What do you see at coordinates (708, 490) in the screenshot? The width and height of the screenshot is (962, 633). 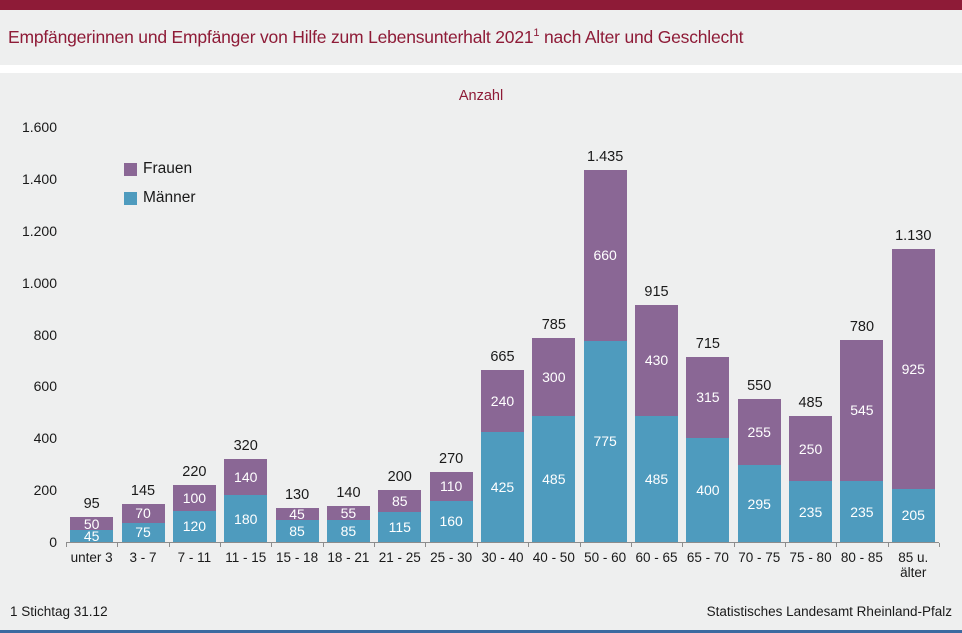 I see `bar-segment-maenner: 400` at bounding box center [708, 490].